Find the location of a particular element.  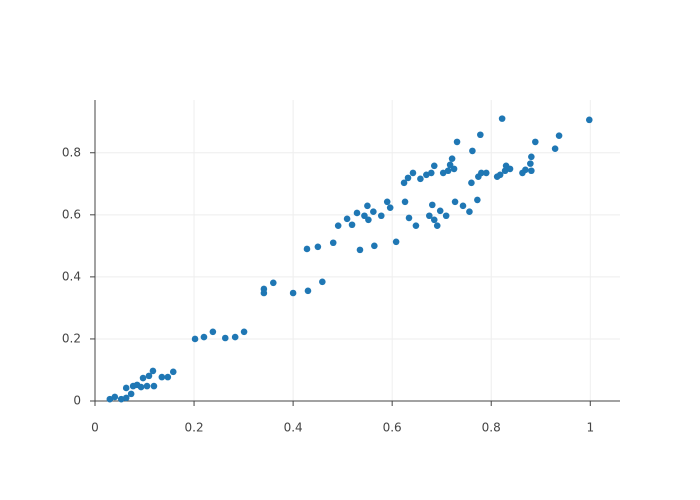

x-tick-label: 1 is located at coordinates (590, 428).